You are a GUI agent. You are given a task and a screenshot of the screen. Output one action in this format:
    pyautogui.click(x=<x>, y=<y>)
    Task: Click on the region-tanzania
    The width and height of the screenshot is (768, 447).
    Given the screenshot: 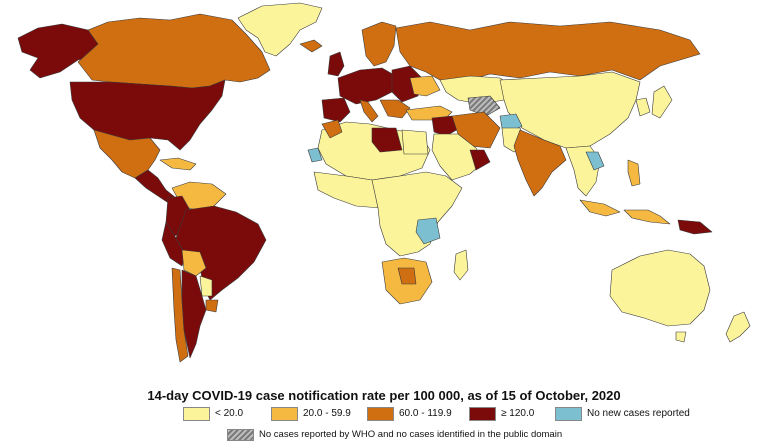 What is the action you would take?
    pyautogui.click(x=428, y=231)
    